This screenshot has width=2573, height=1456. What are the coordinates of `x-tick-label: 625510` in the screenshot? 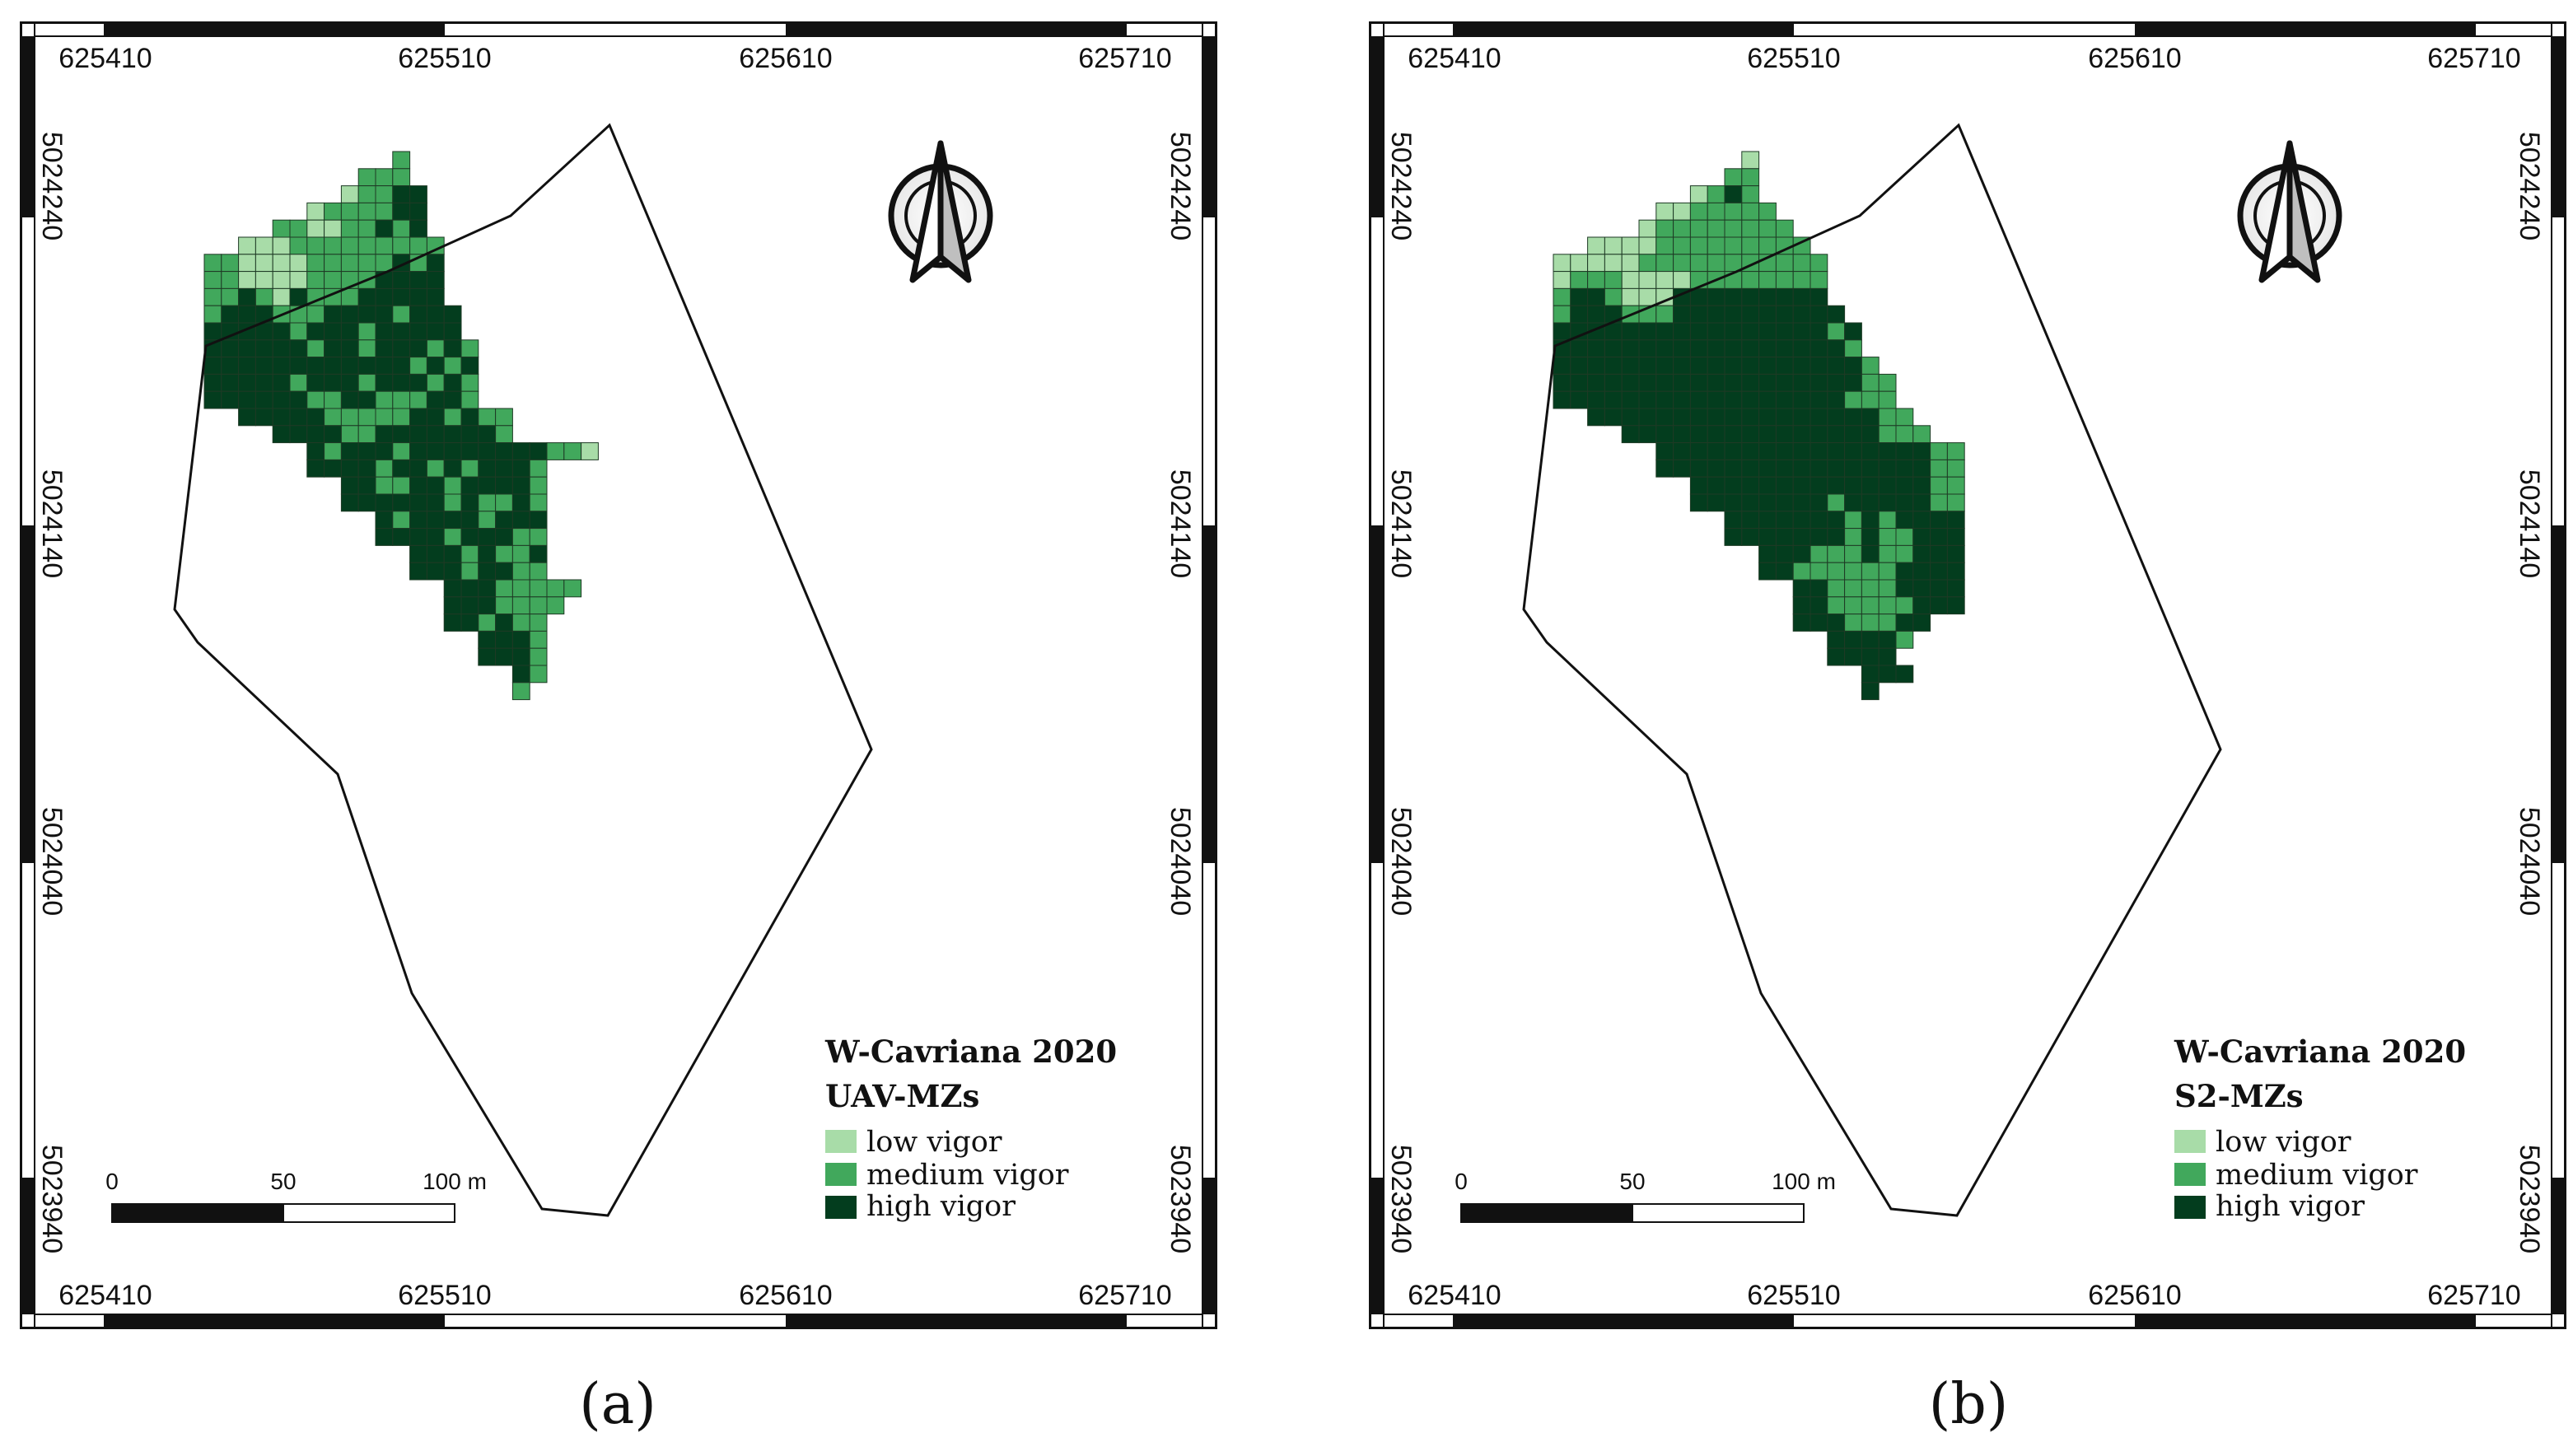 It's located at (1793, 58).